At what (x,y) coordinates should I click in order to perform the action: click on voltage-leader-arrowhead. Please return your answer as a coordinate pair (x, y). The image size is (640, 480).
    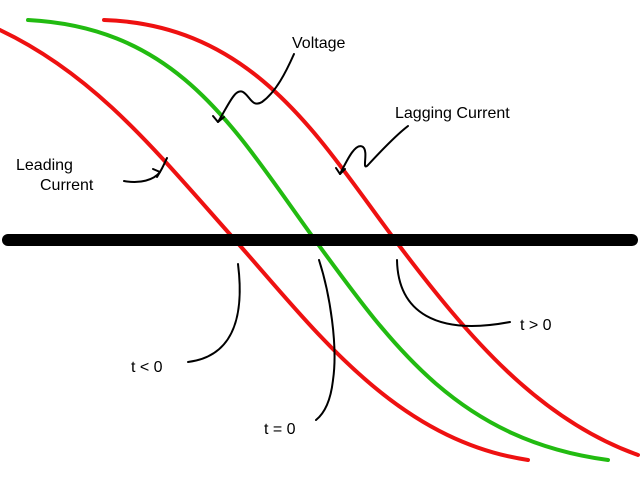
    Looking at the image, I should click on (218, 119).